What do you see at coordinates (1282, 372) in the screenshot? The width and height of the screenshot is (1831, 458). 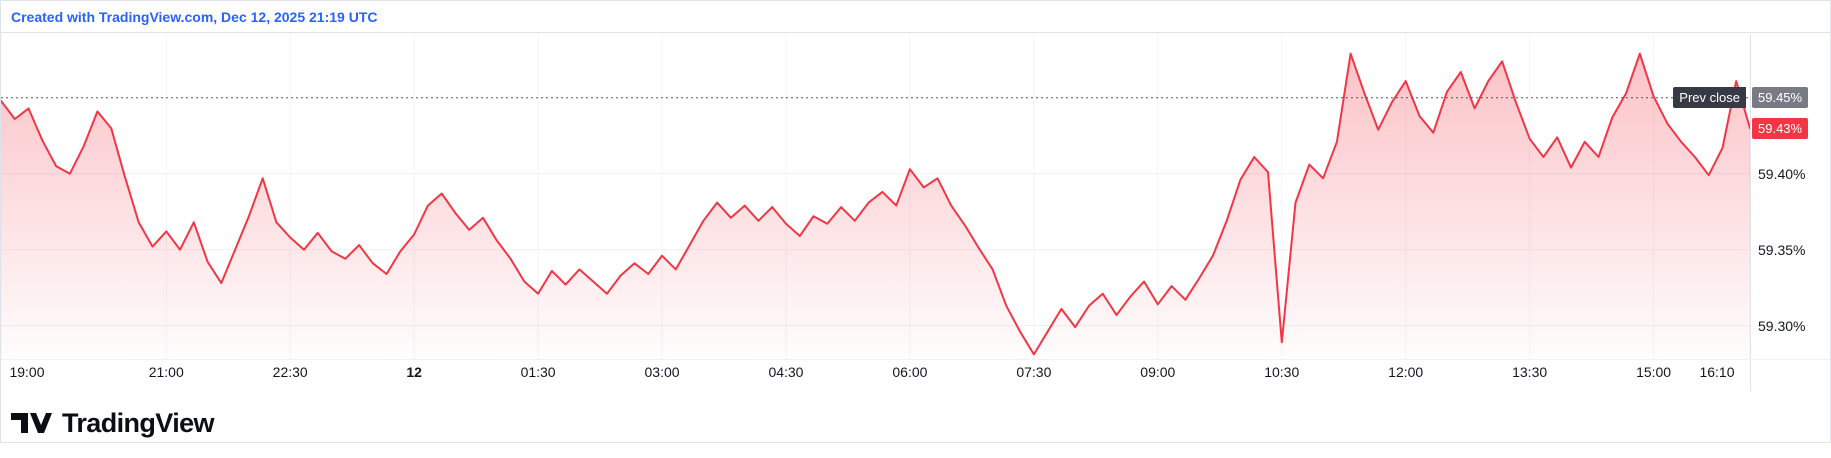 I see `x-axis-label: 10:30` at bounding box center [1282, 372].